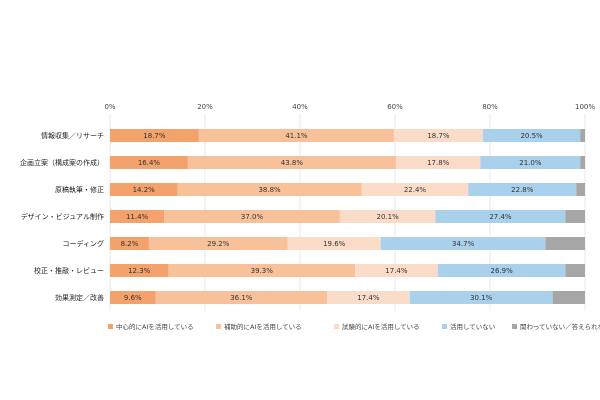 The image size is (600, 400). Describe the element at coordinates (585, 107) in the screenshot. I see `x-tick-label: 100%` at that location.